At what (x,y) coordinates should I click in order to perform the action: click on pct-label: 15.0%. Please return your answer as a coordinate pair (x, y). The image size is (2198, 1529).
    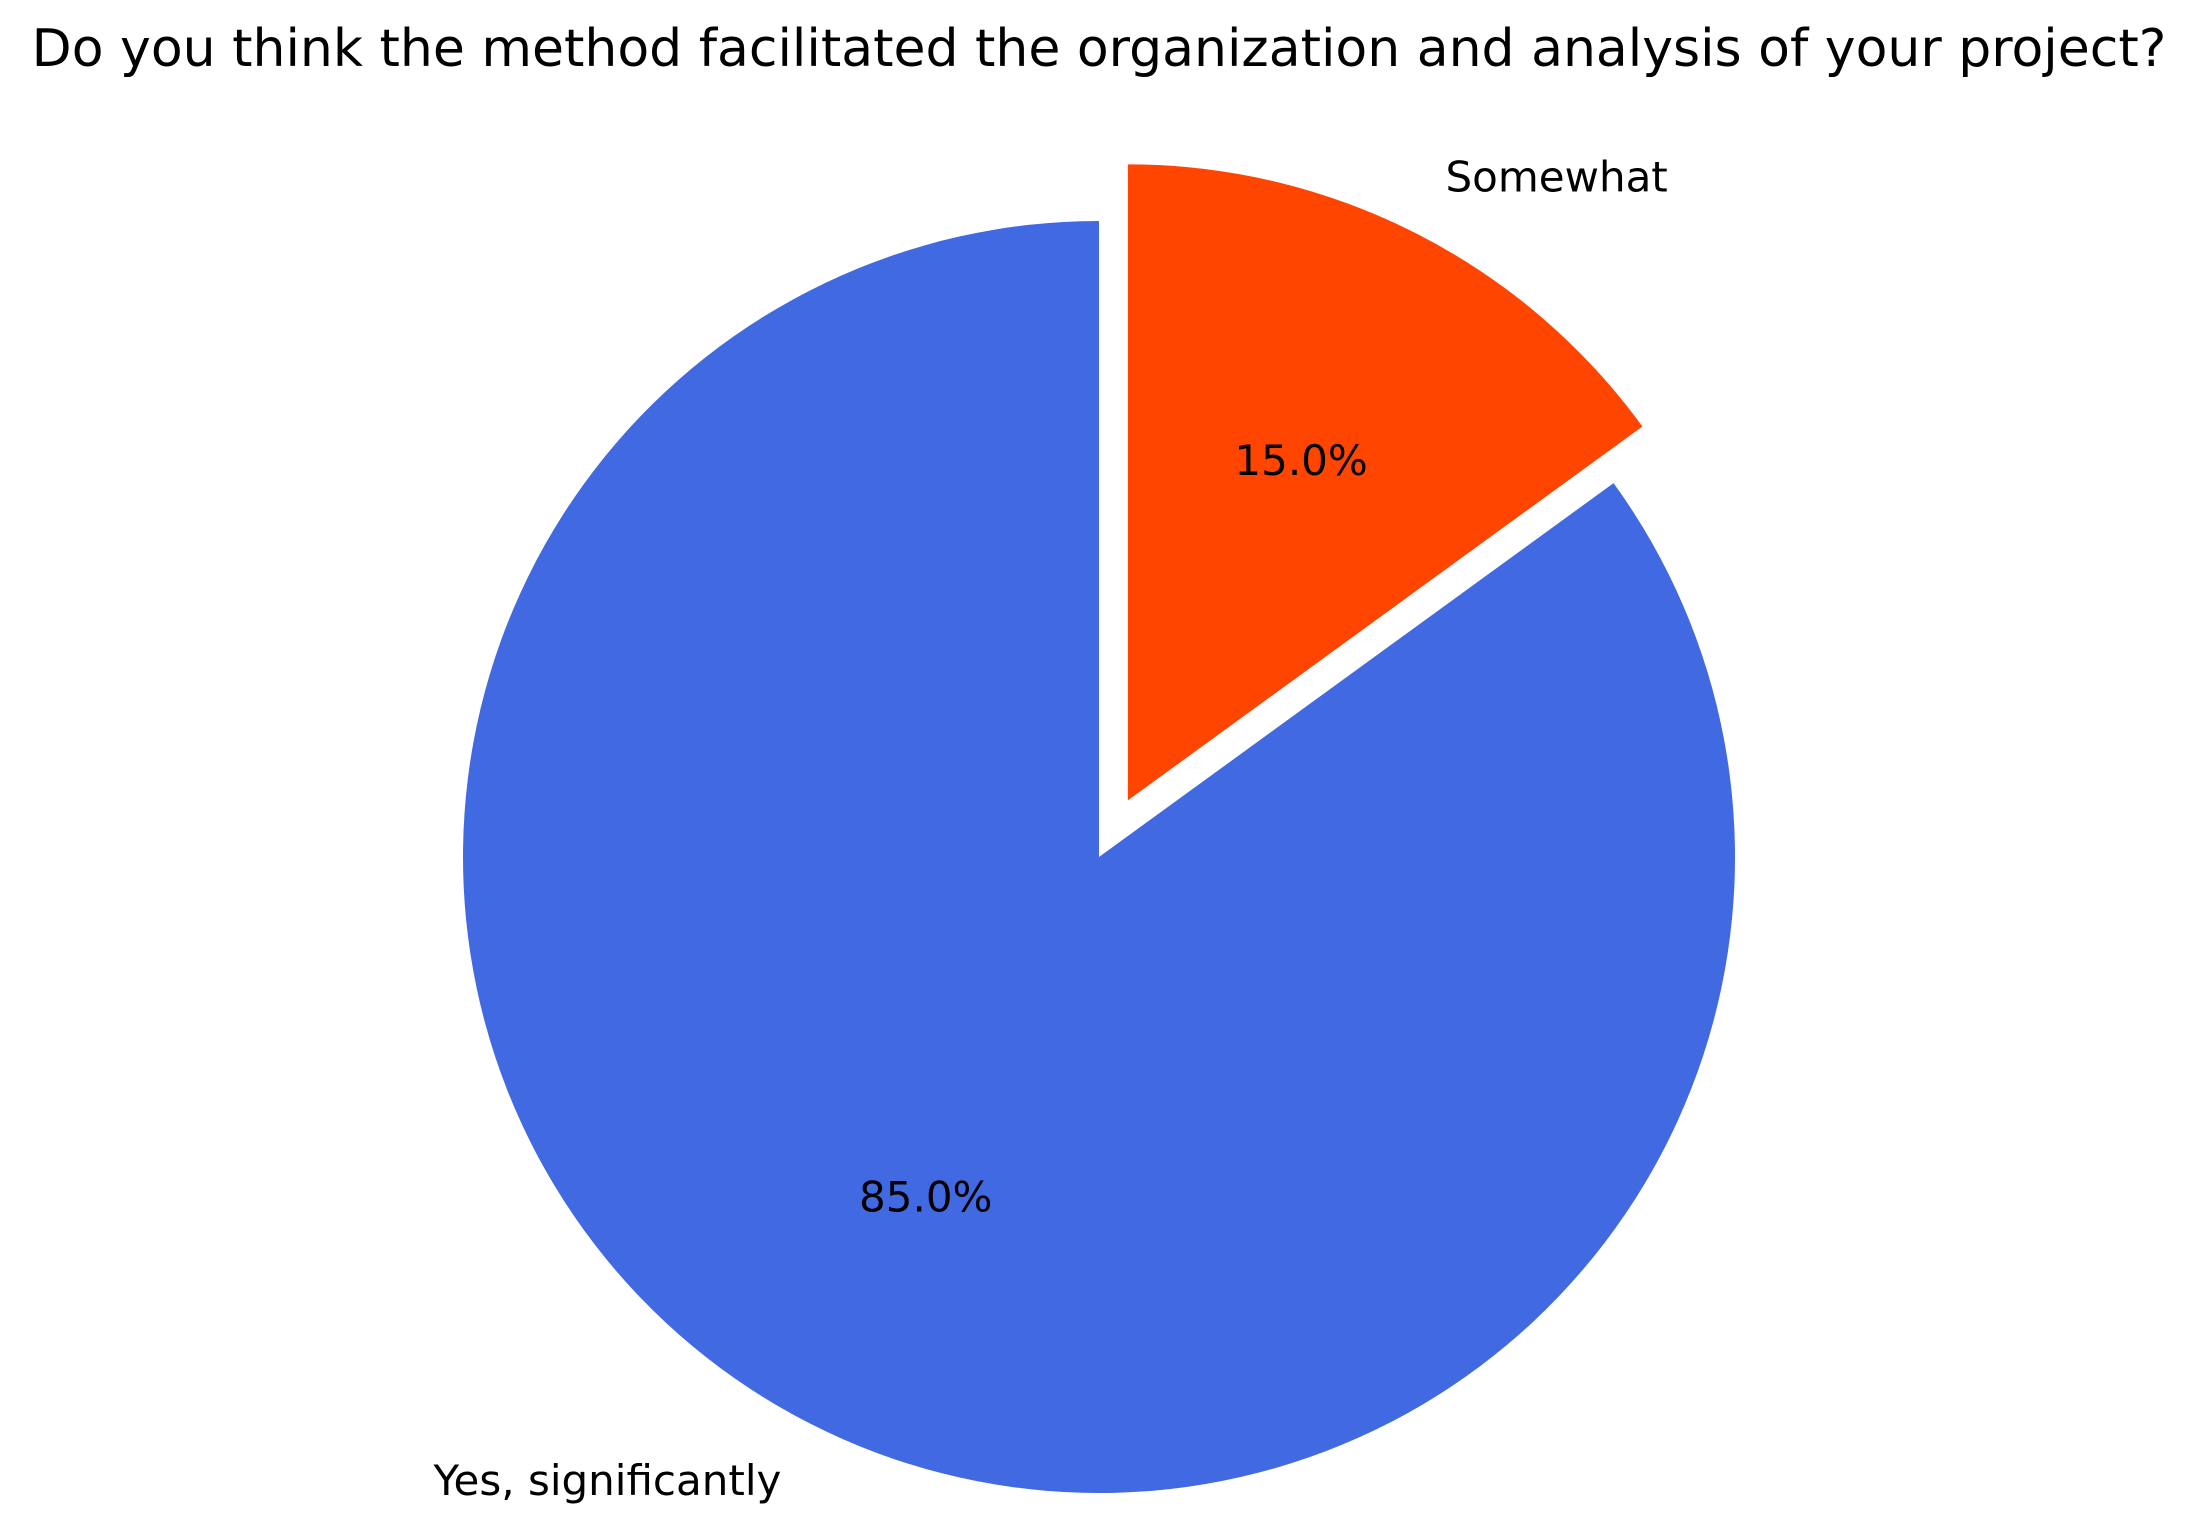
    Looking at the image, I should click on (1300, 460).